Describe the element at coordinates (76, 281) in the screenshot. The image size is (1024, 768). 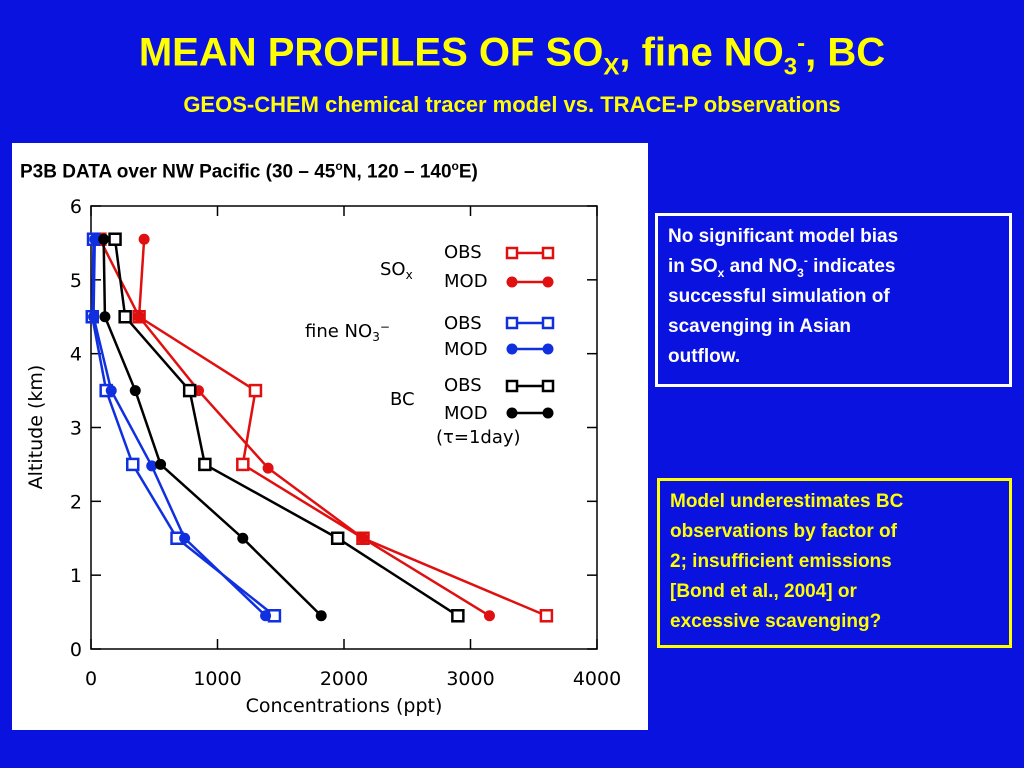
I see `y-tick-label: 5` at that location.